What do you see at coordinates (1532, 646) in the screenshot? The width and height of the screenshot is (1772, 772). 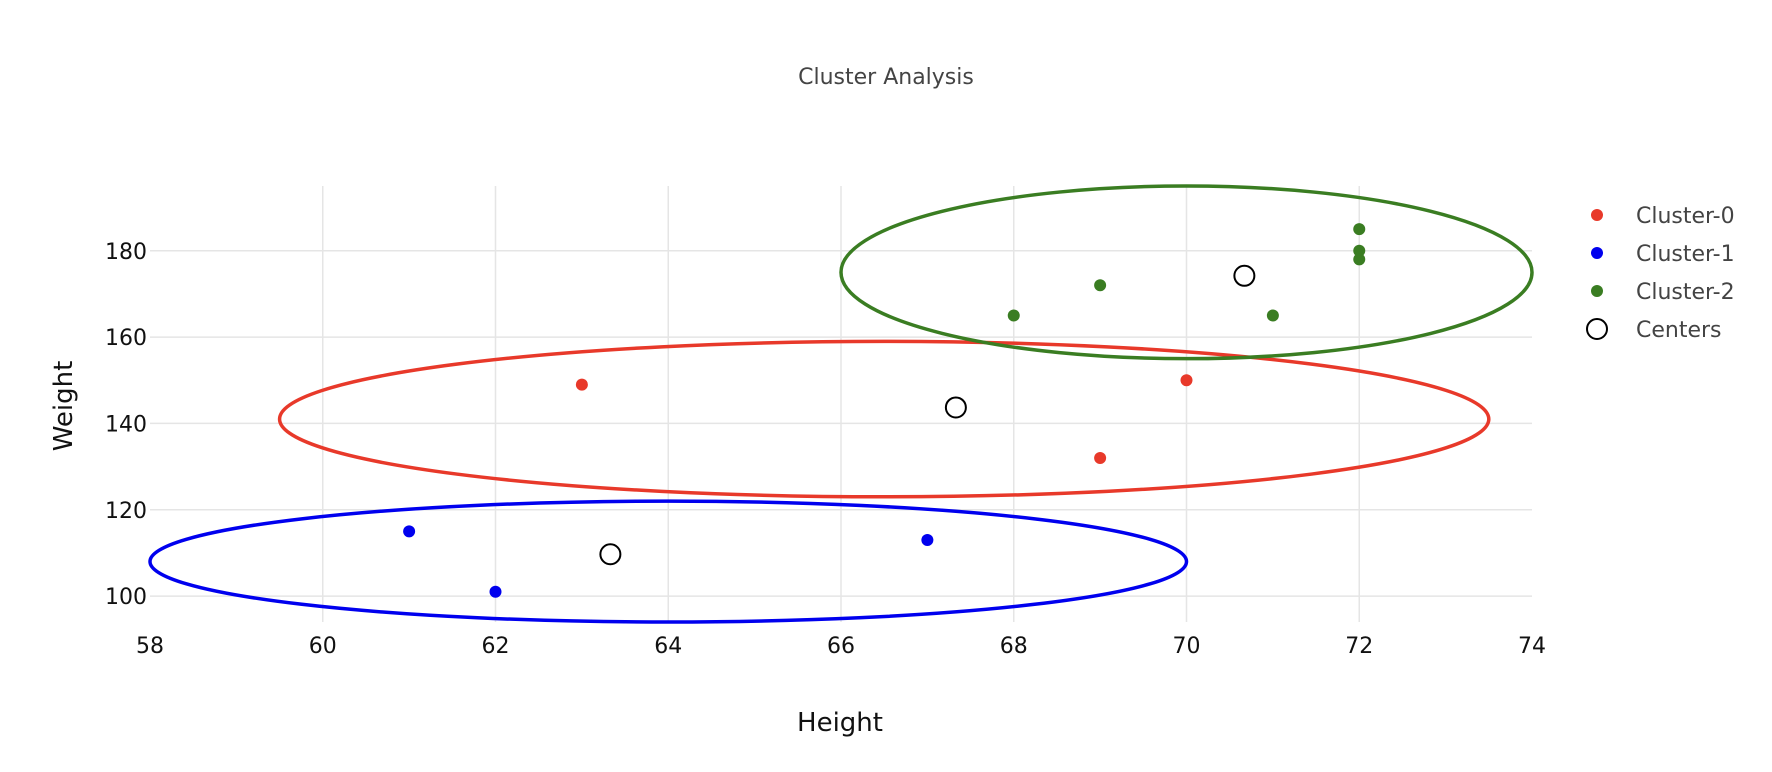 I see `x-tick-label: 74` at bounding box center [1532, 646].